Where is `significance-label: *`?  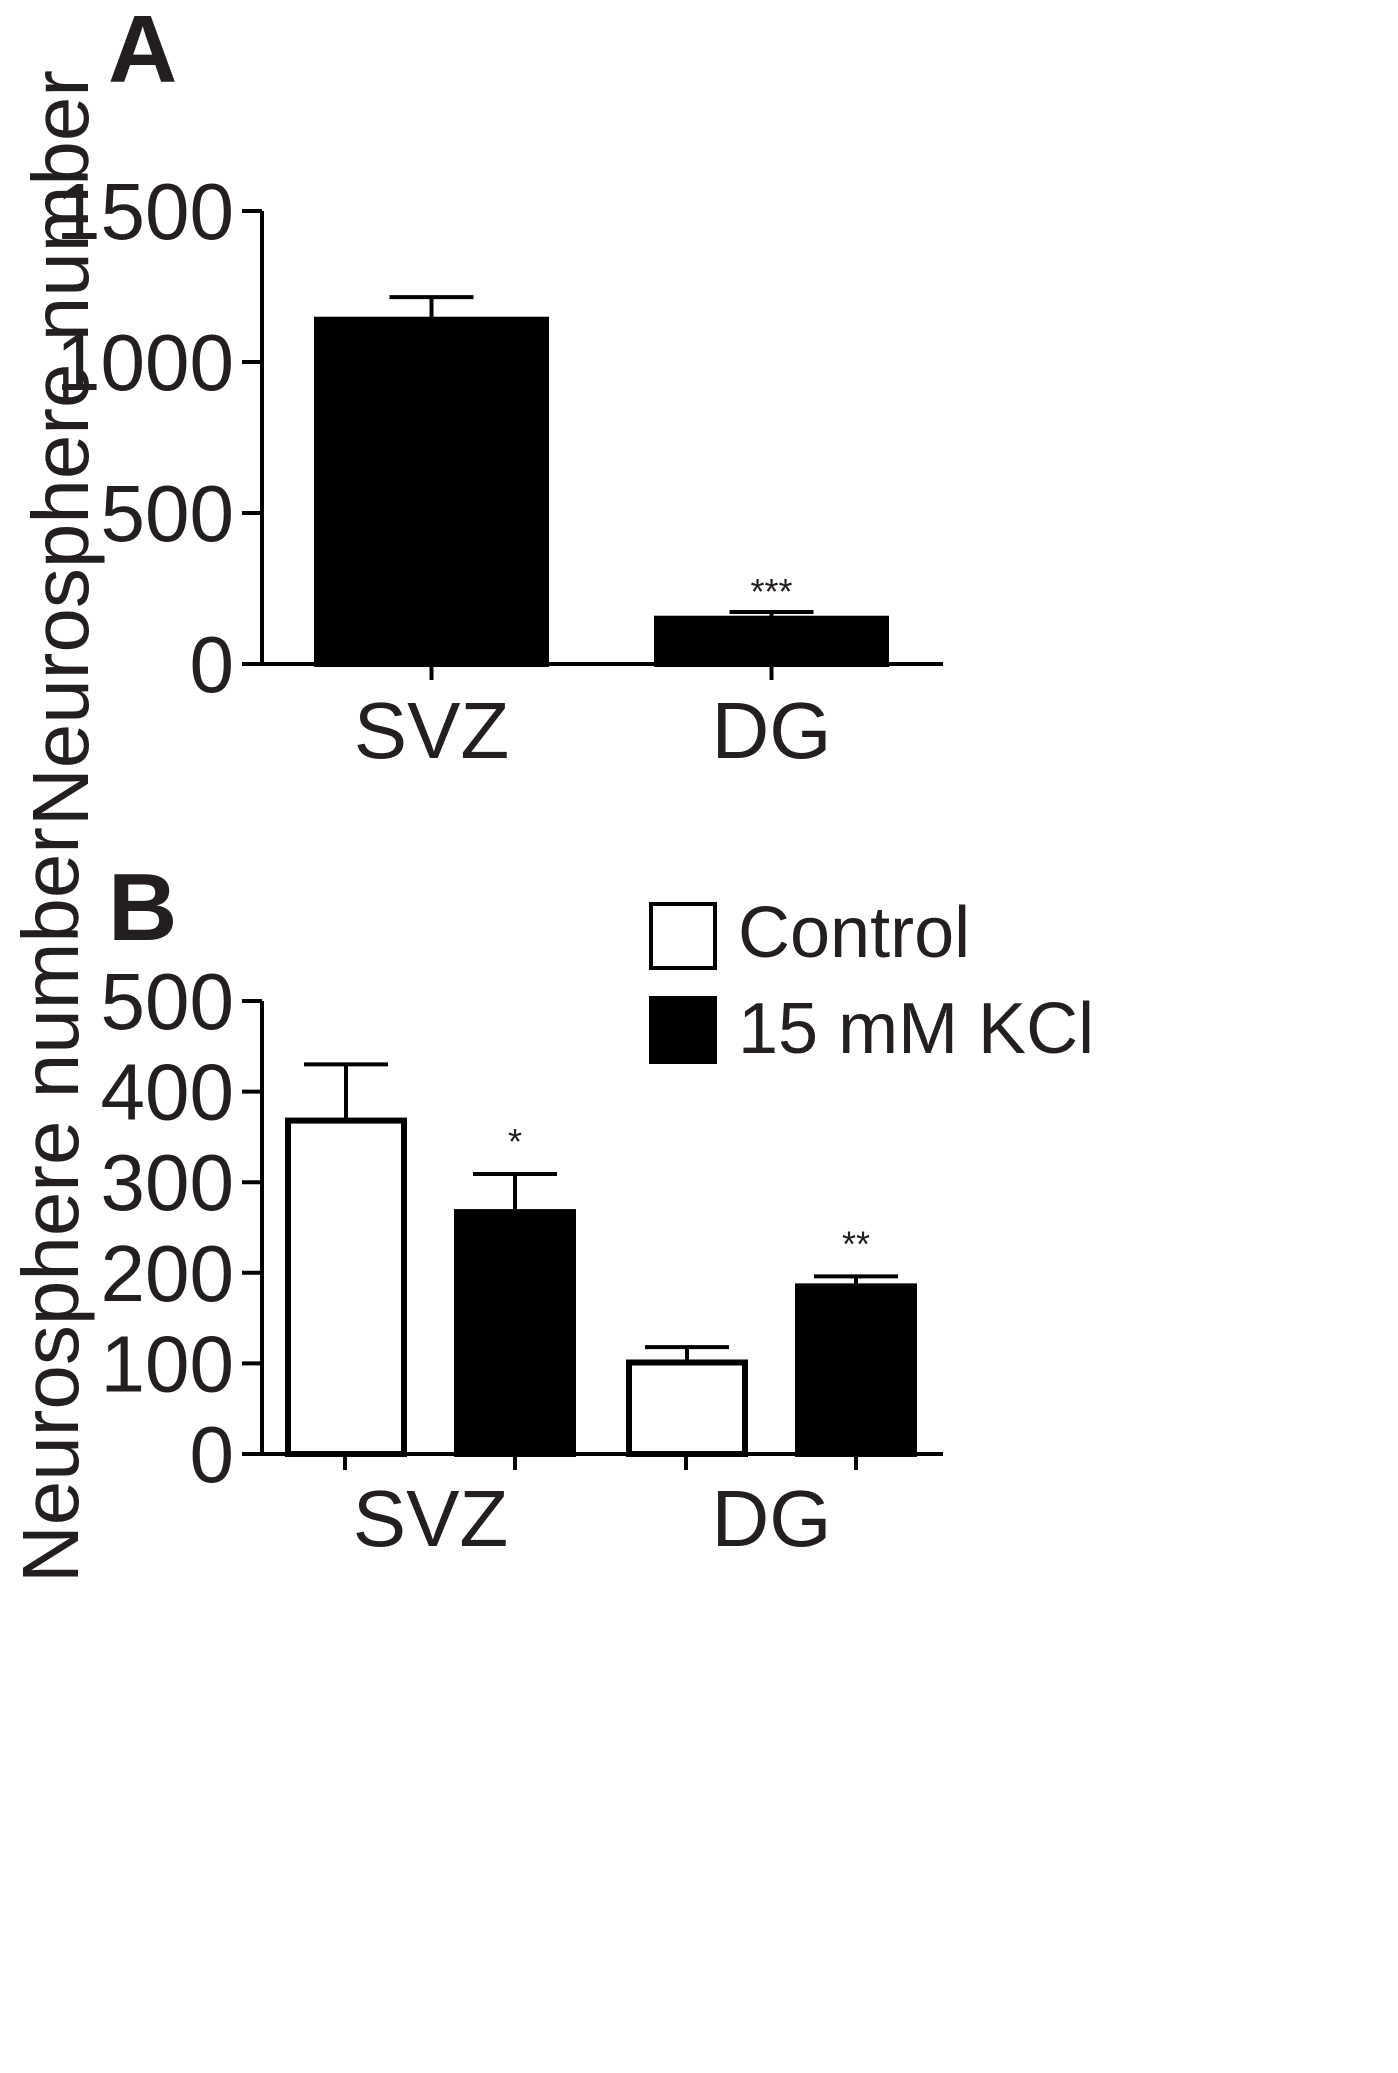
significance-label: * is located at coordinates (515, 1141).